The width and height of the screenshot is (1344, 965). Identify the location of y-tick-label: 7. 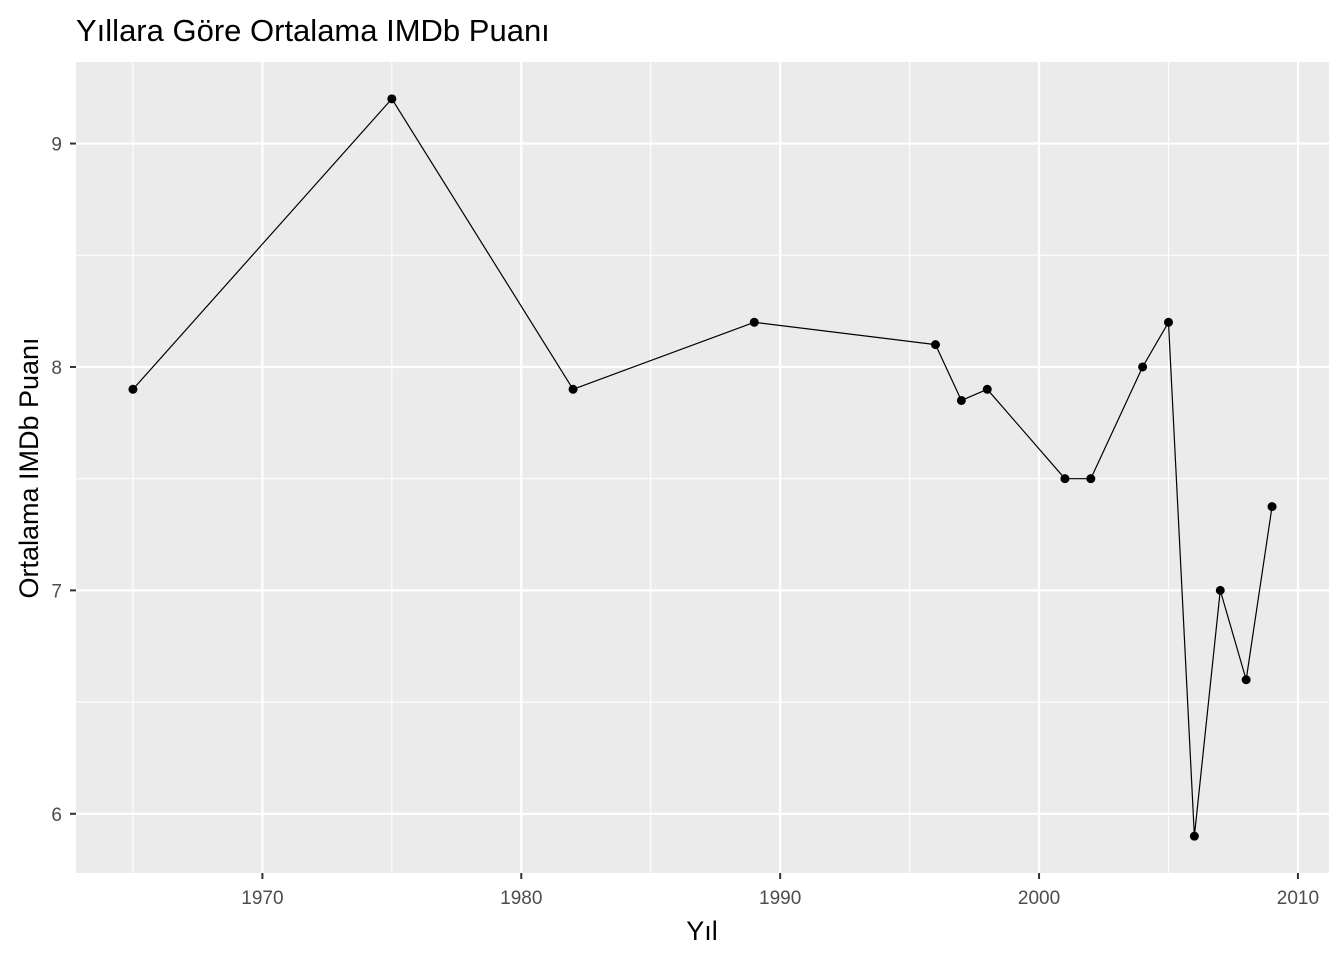
(56, 591).